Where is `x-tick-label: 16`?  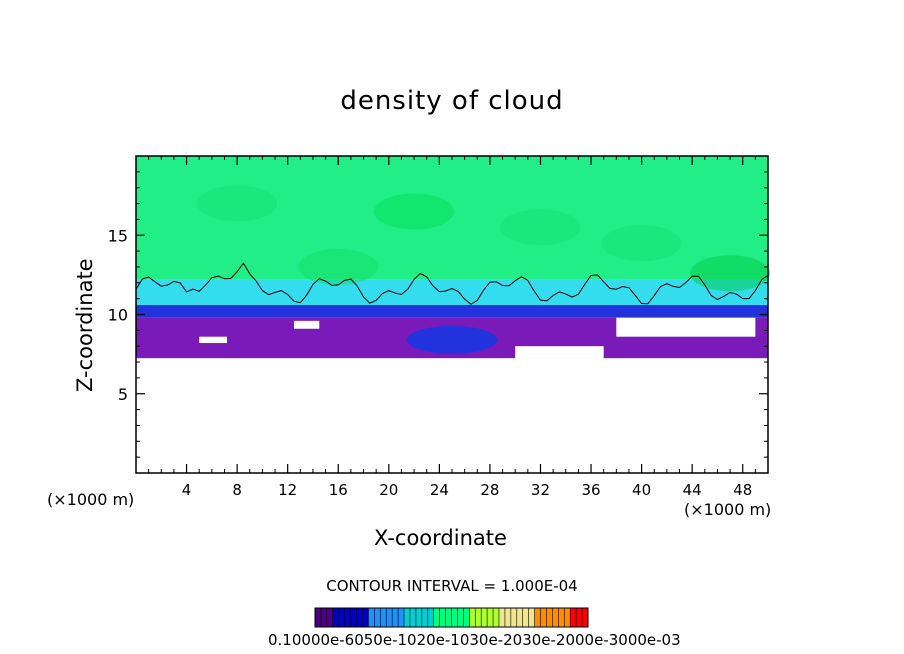 x-tick-label: 16 is located at coordinates (338, 490).